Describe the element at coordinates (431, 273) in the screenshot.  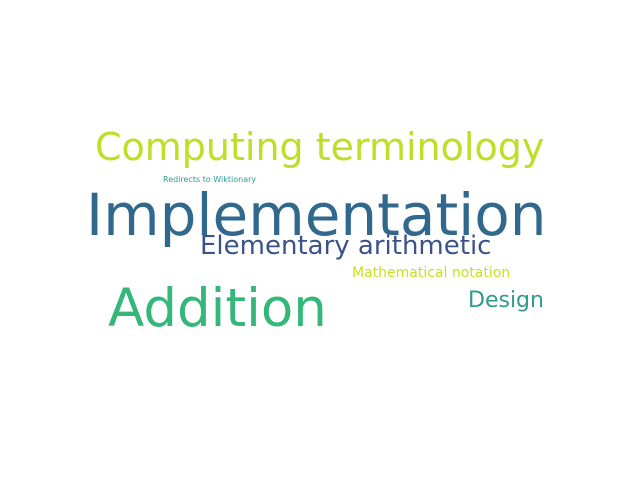
I see `word-mathematical-notation: Mathematical notation` at that location.